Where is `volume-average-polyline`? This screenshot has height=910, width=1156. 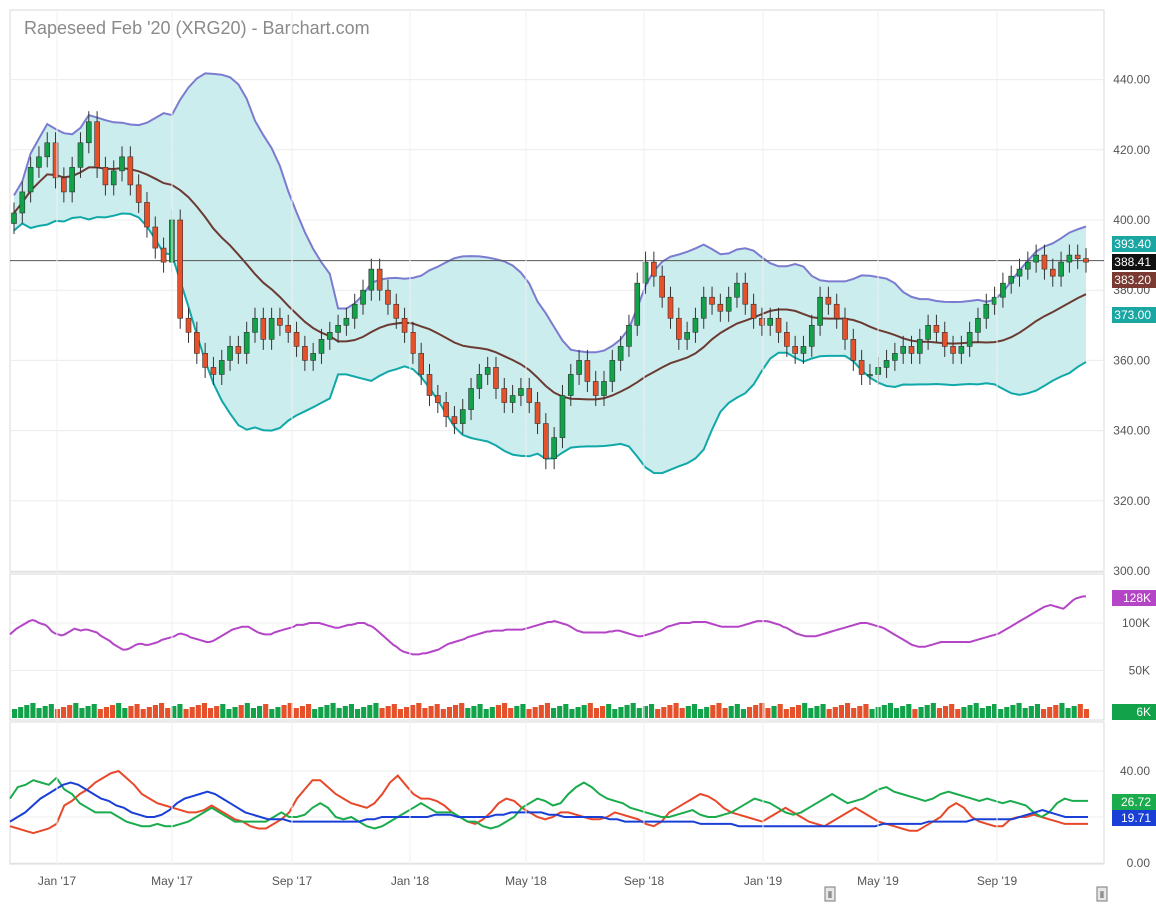
volume-average-polyline is located at coordinates (547, 625).